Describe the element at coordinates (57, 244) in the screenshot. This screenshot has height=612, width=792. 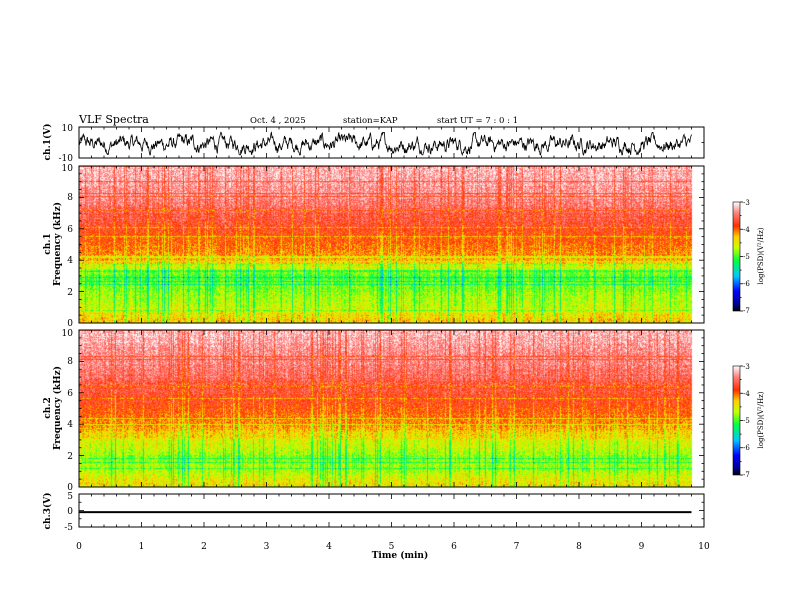
I see `ch1-spectrogram-ylabel-frequency: Frequency (kHz)` at that location.